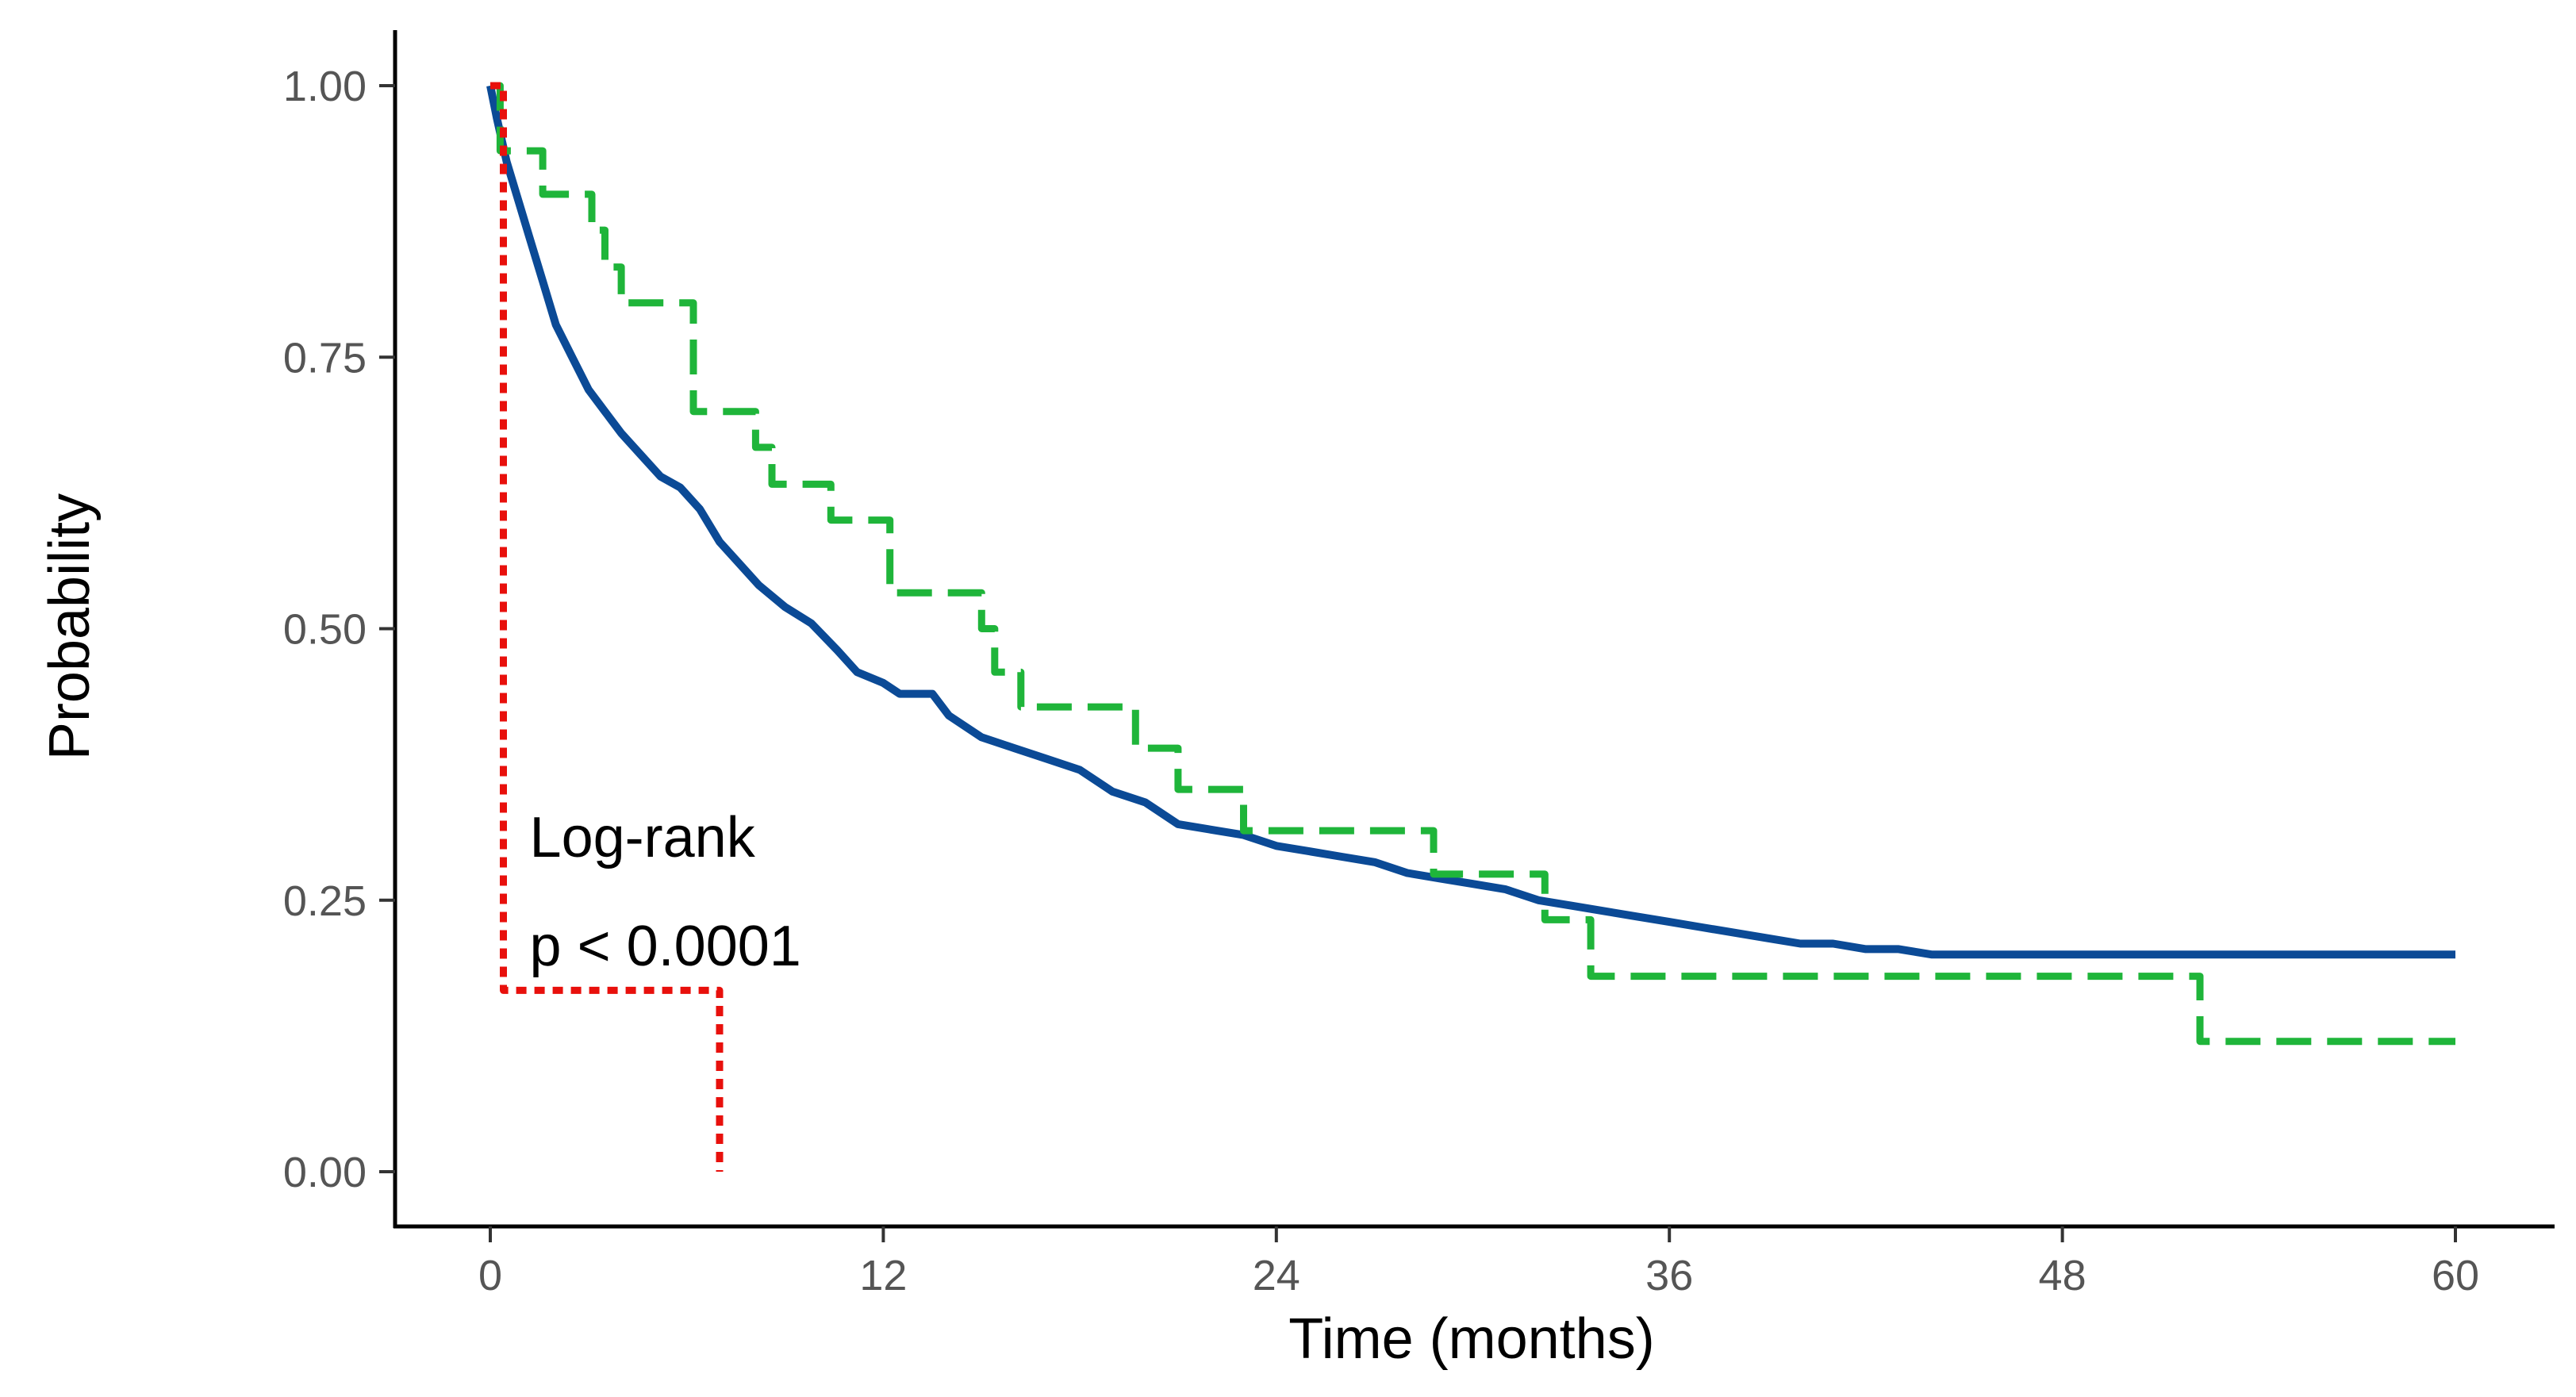 The width and height of the screenshot is (2576, 1397). What do you see at coordinates (325, 86) in the screenshot?
I see `y-tick-label: 1.00` at bounding box center [325, 86].